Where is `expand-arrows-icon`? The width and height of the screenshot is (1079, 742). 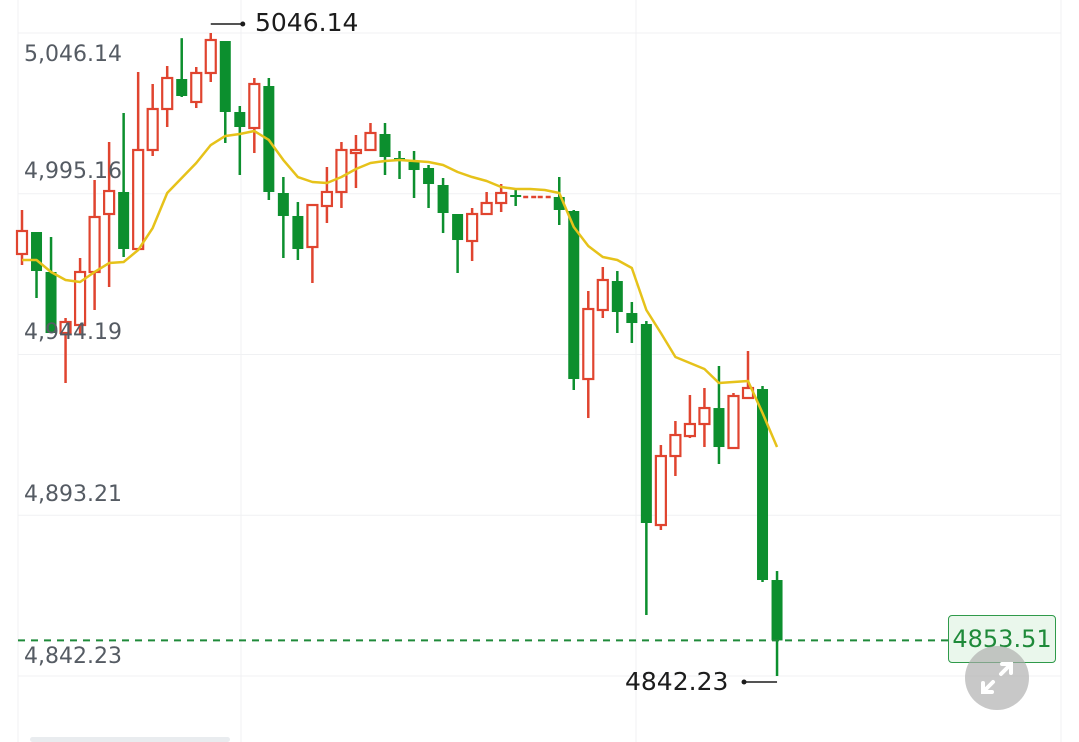 expand-arrows-icon is located at coordinates (997, 678).